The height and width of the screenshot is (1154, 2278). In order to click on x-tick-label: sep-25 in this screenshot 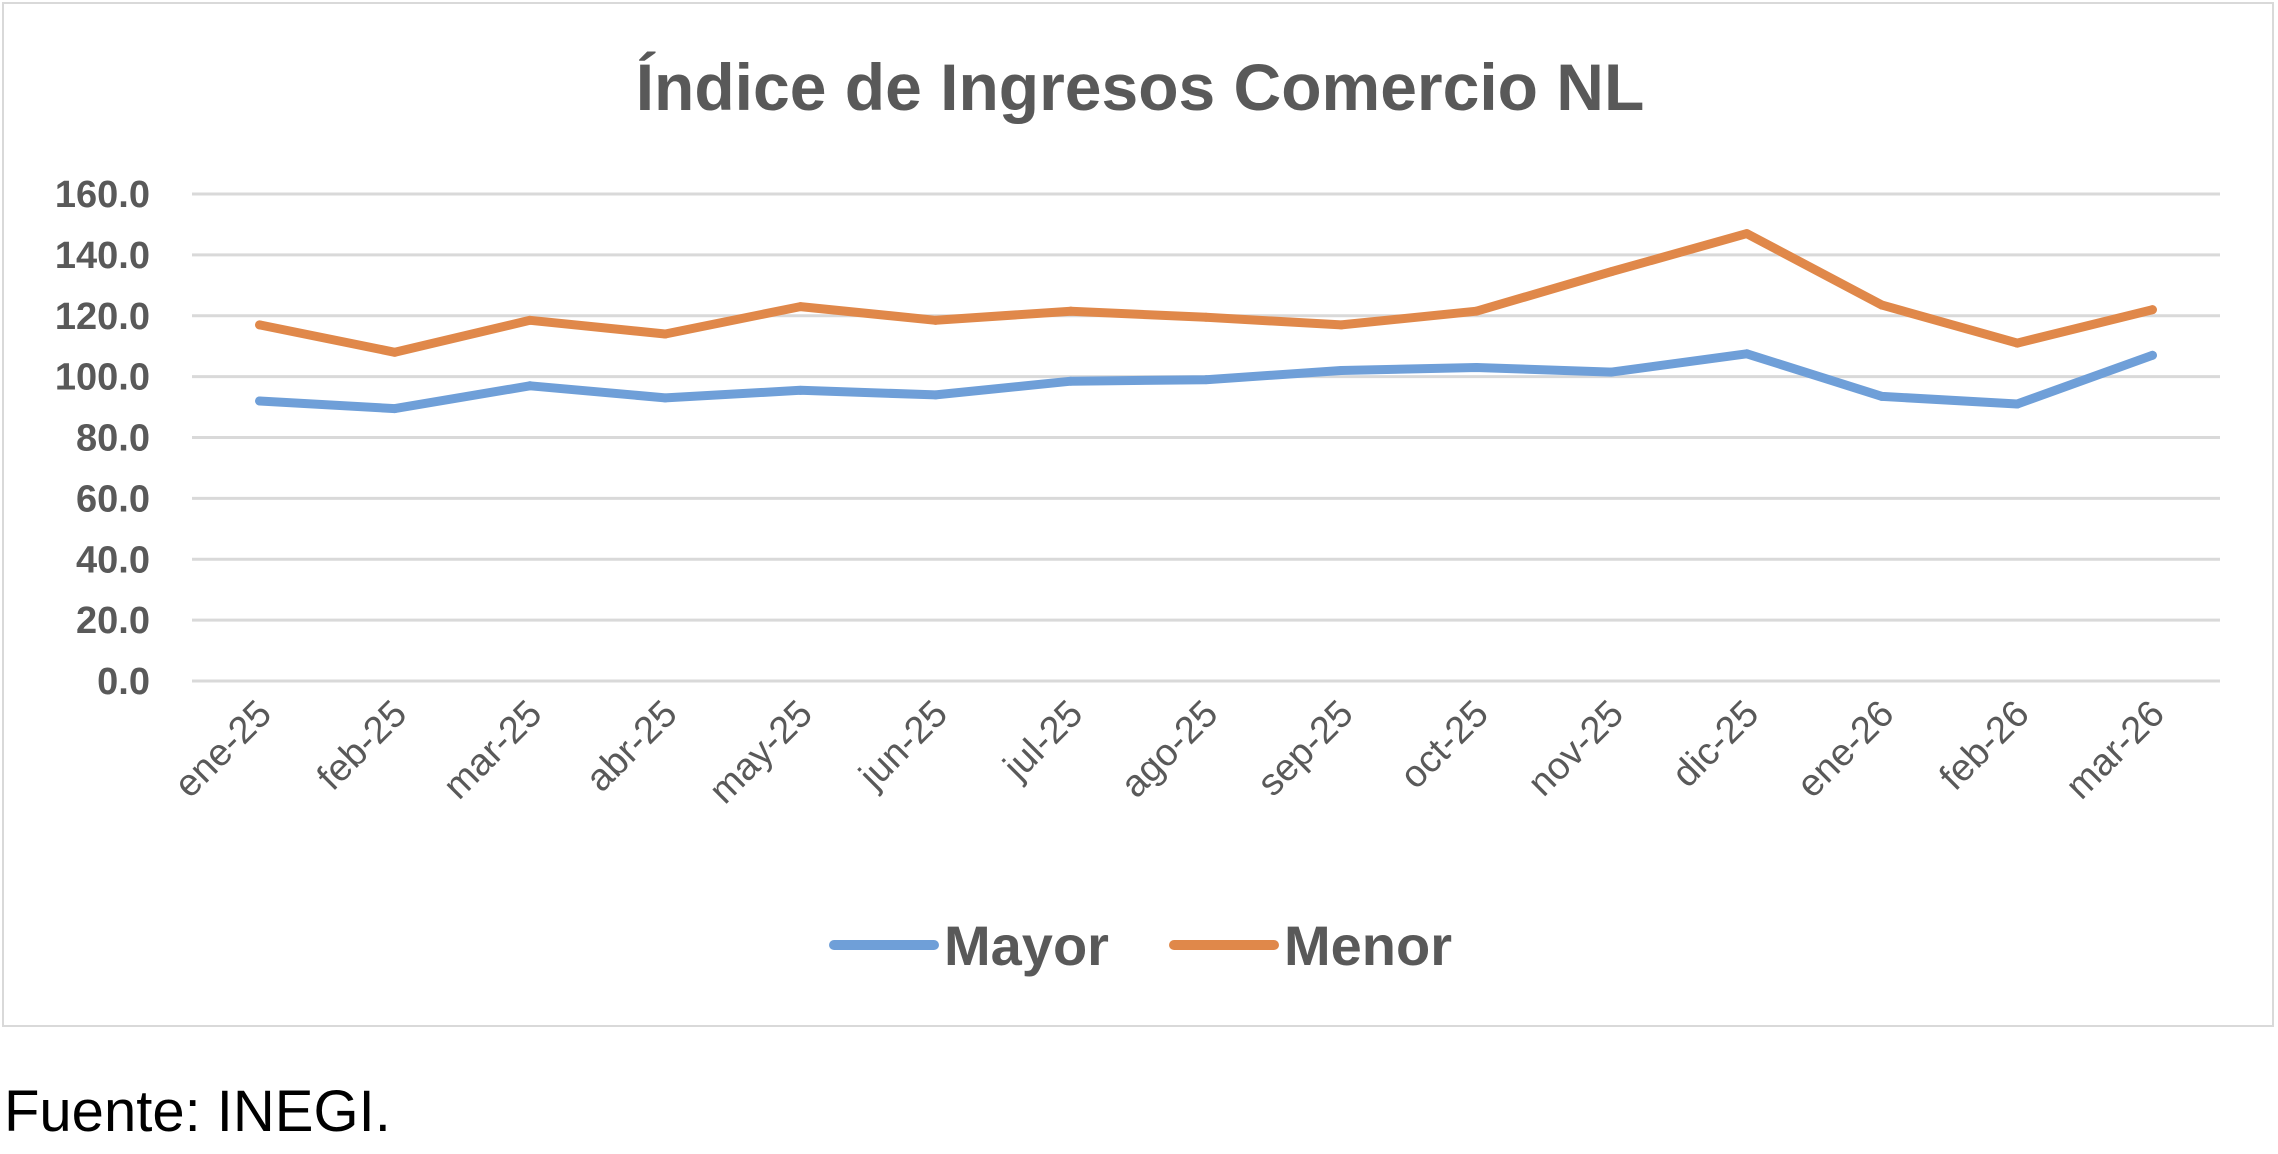, I will do `click(1306, 749)`.